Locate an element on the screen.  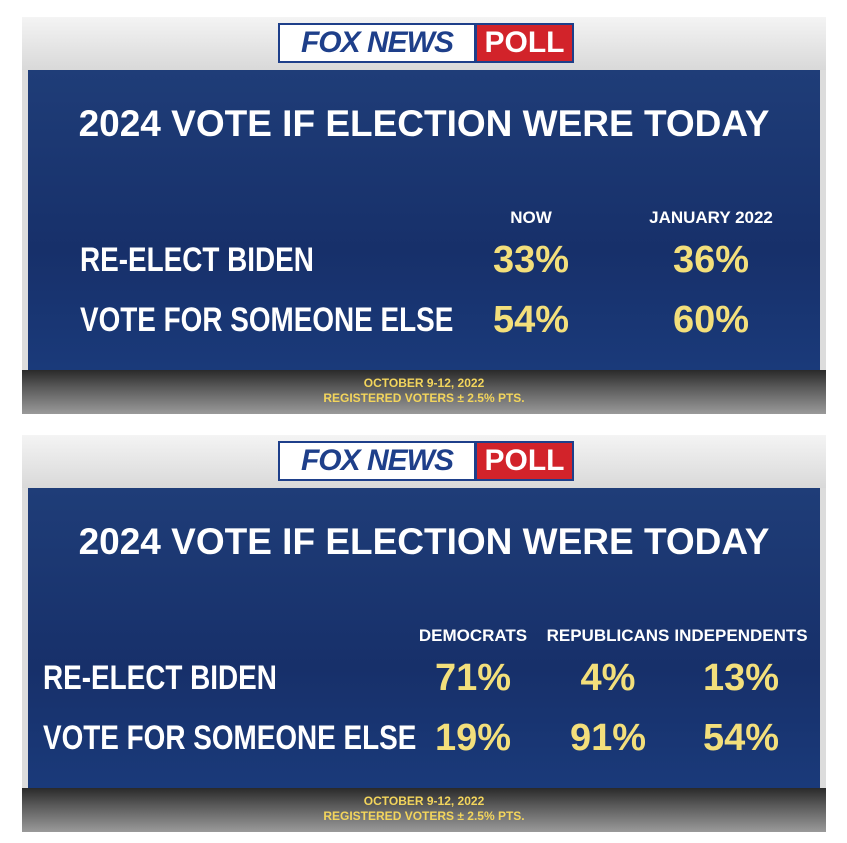
value-cell: 19% is located at coordinates (473, 738).